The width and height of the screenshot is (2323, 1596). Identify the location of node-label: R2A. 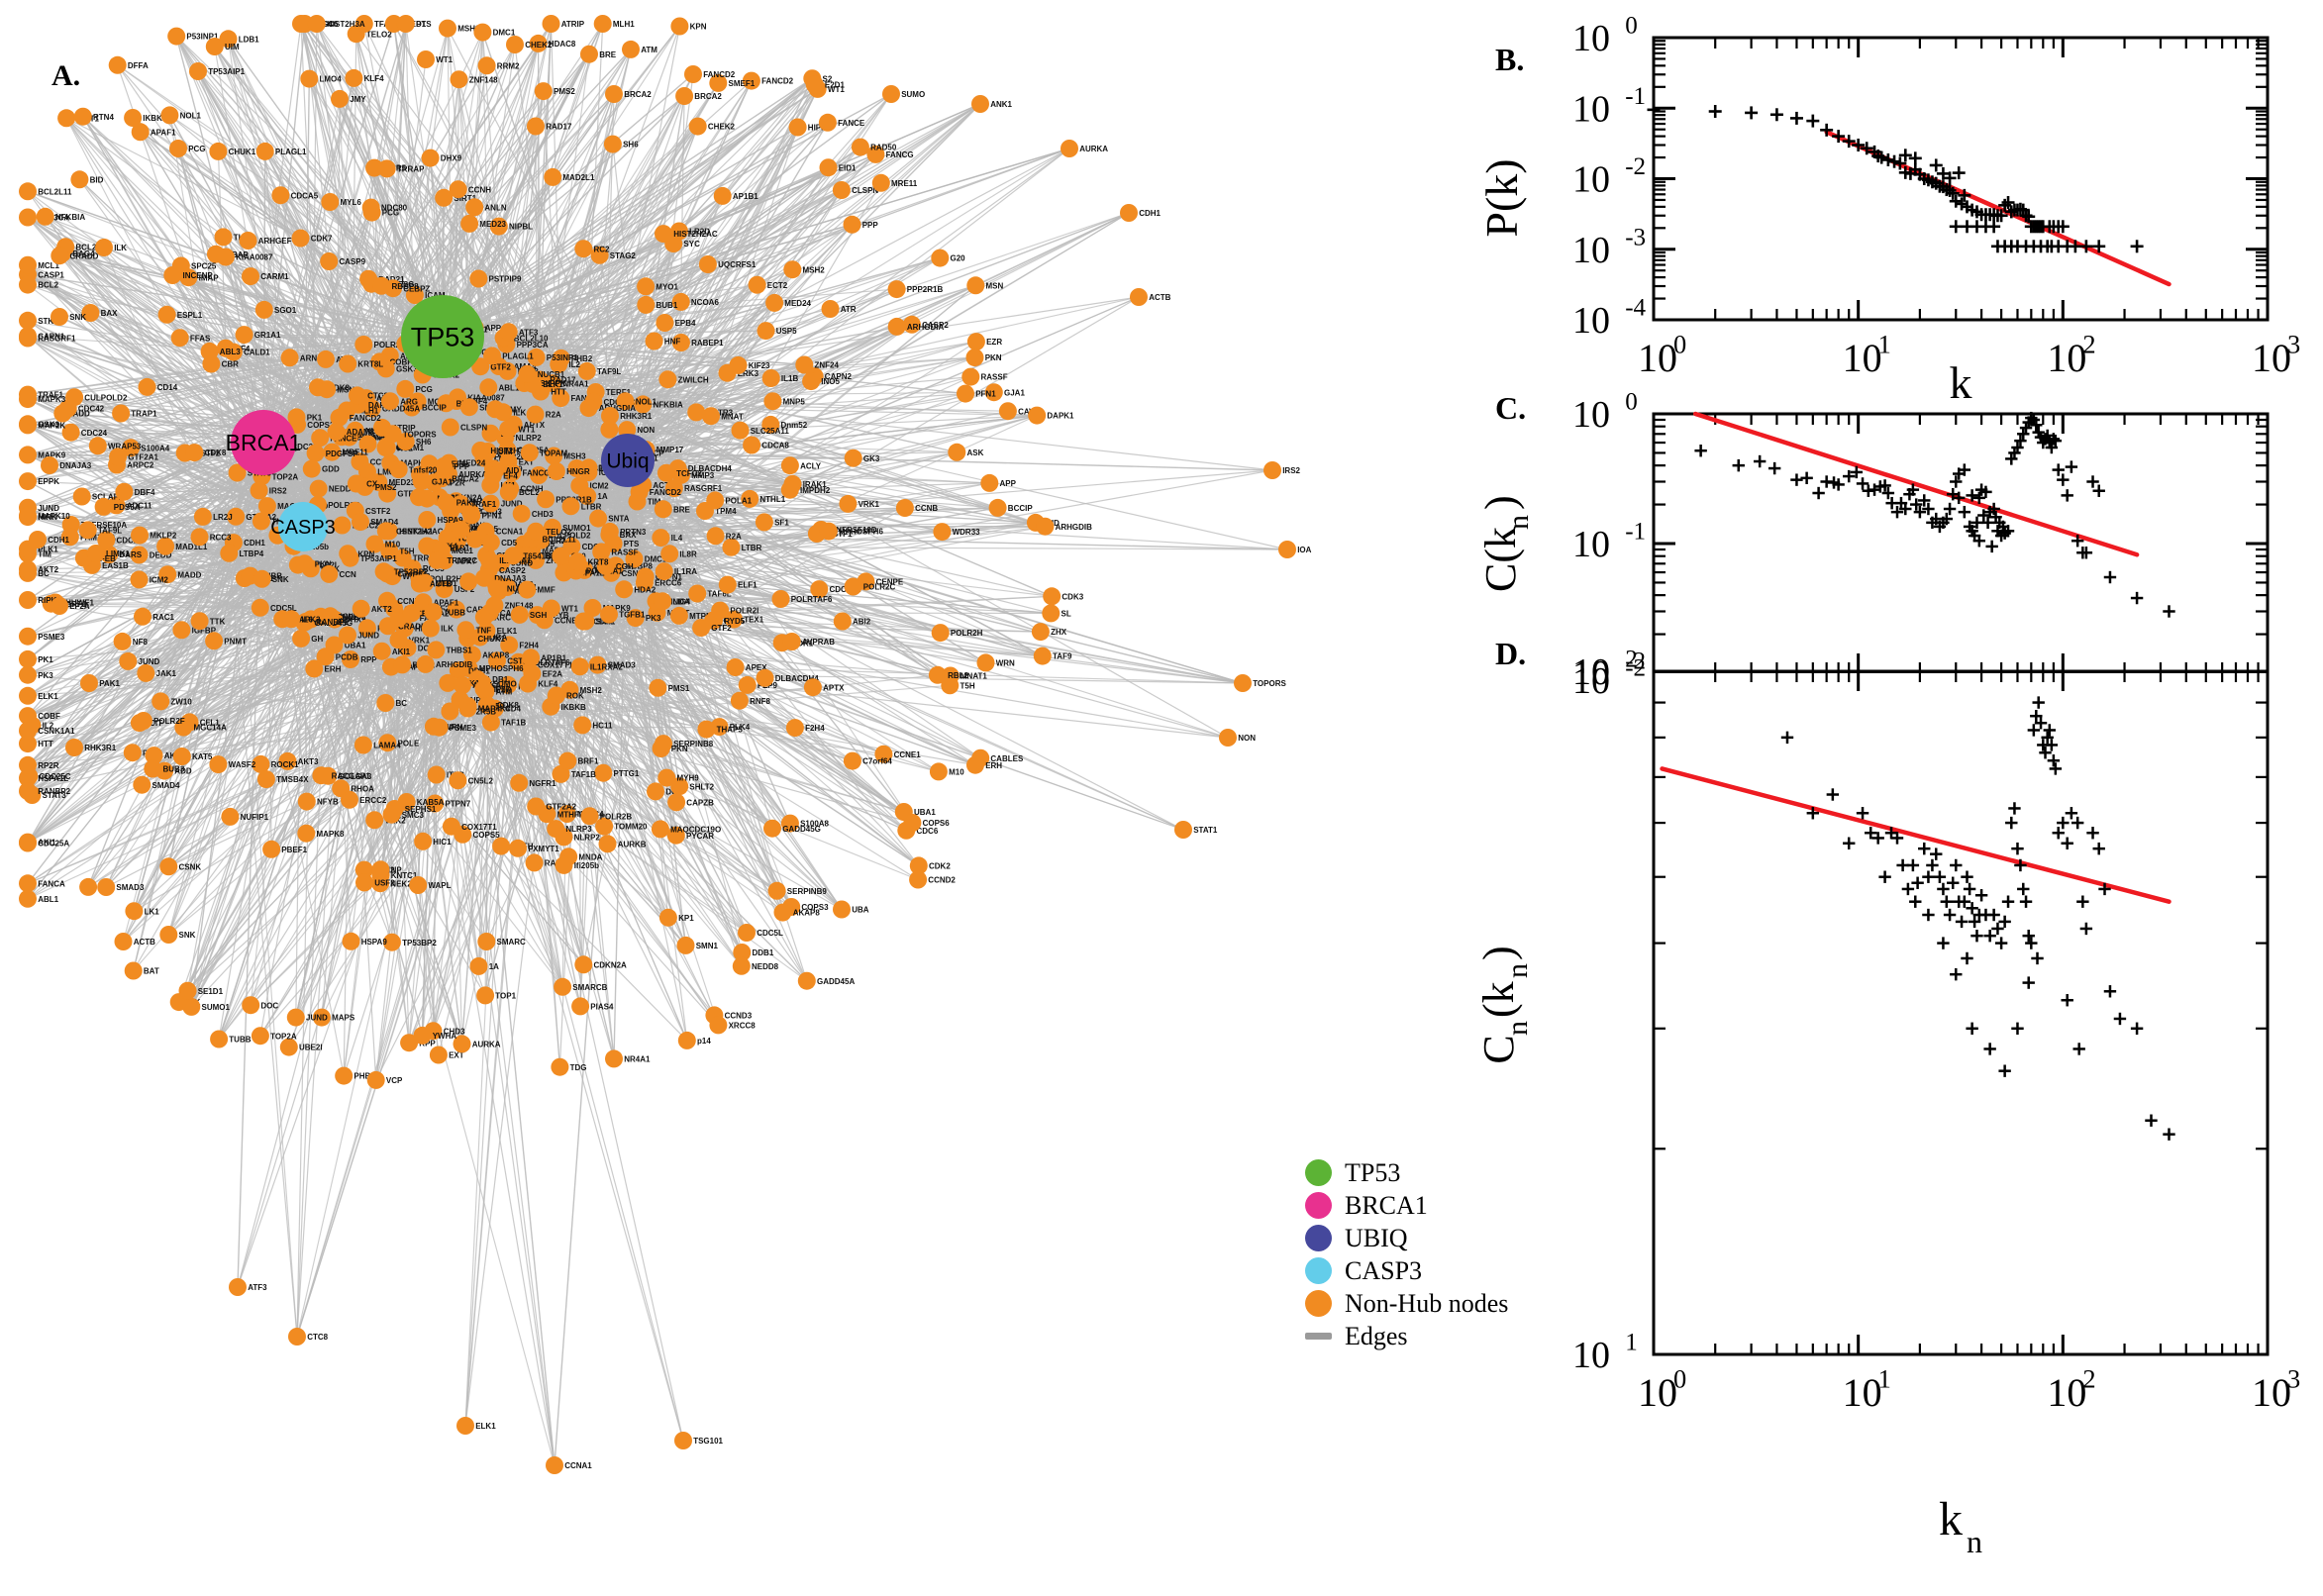
(553, 415).